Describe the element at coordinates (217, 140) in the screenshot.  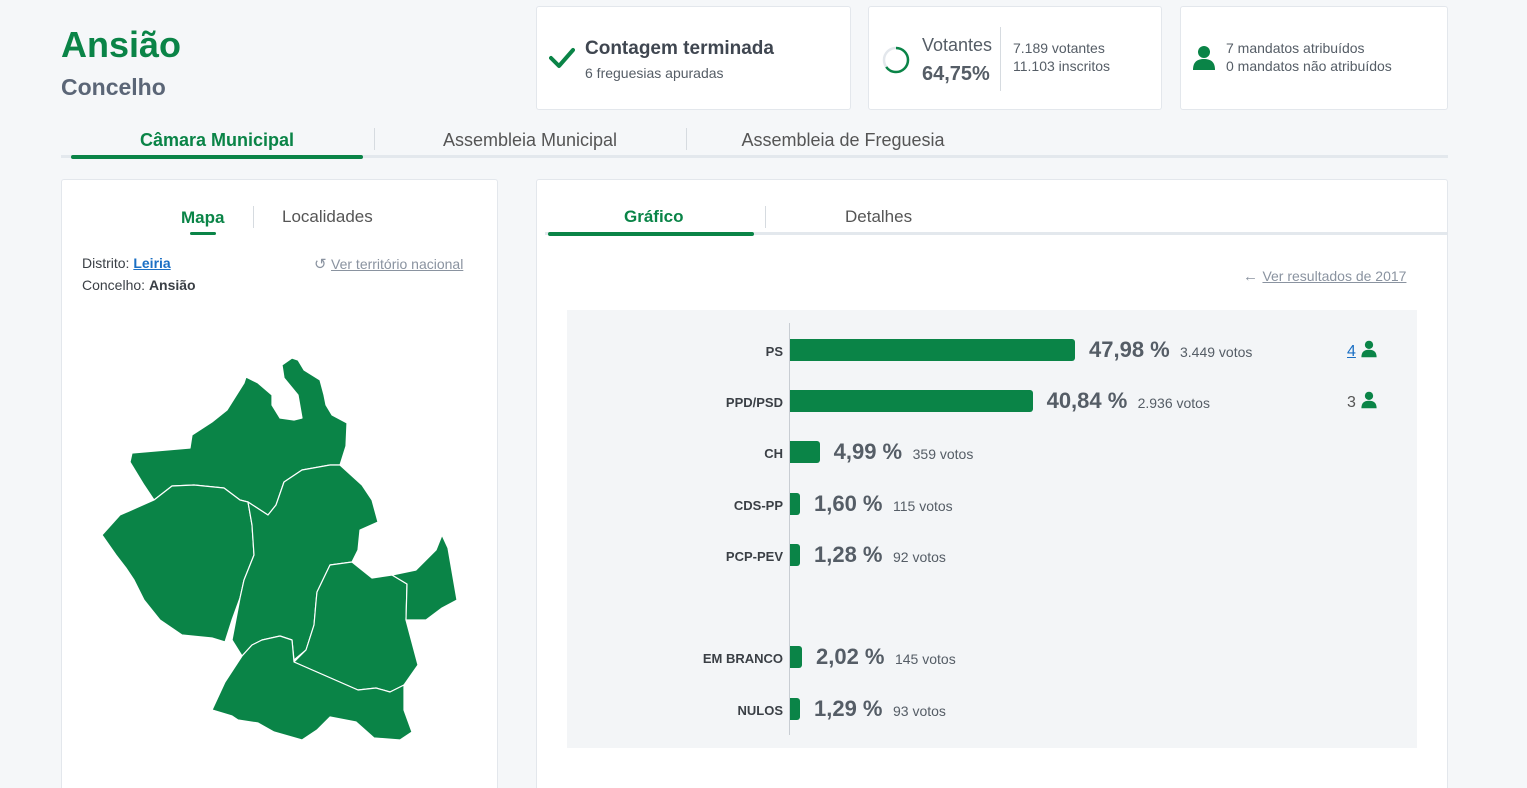
I see `tab-camara-municipal: Câmara Municipal` at that location.